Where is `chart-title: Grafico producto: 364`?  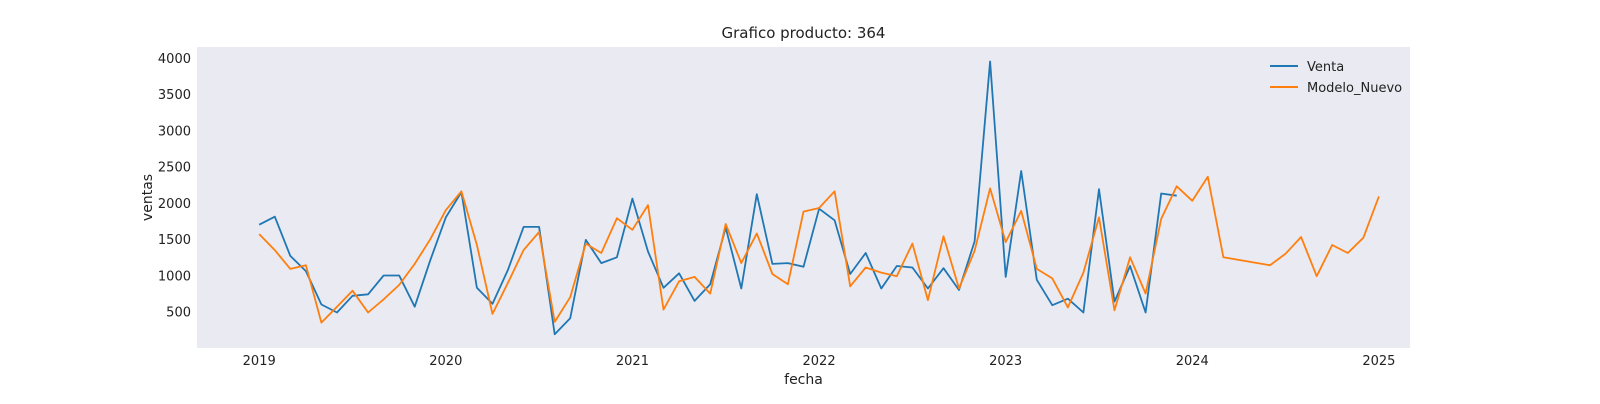
chart-title: Grafico producto: 364 is located at coordinates (804, 33).